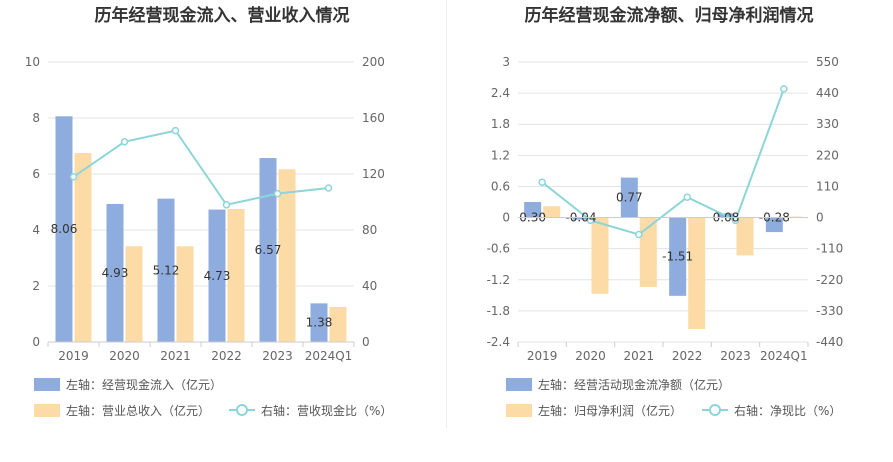 This screenshot has width=893, height=462. Describe the element at coordinates (506, 62) in the screenshot. I see `left-axis-tick: 3` at that location.